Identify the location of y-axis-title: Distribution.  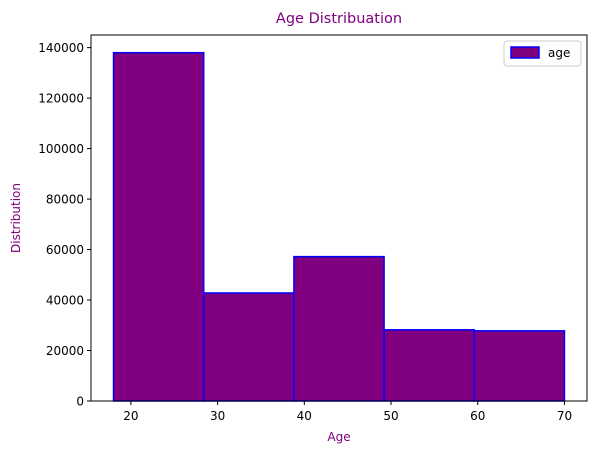
(16, 218).